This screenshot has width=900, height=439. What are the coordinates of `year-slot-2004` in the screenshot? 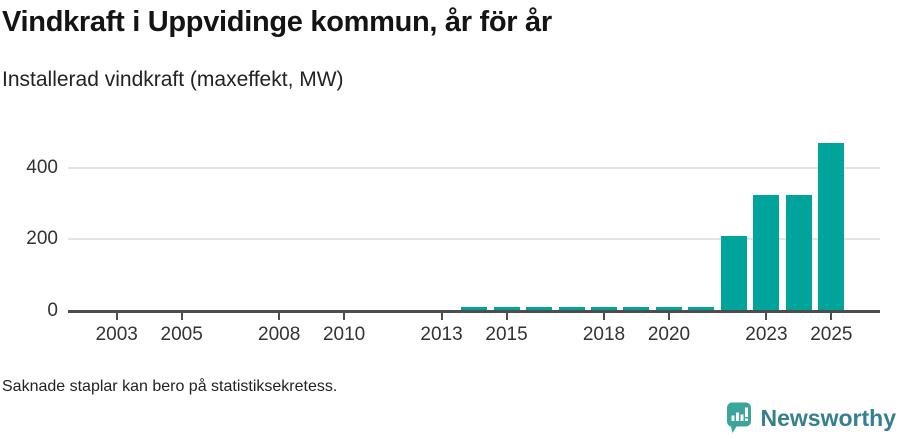 It's located at (149, 220).